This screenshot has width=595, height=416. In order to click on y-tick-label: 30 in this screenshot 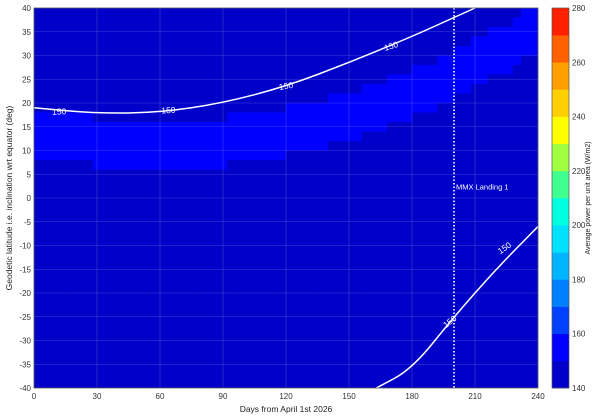, I will do `click(26, 56)`.